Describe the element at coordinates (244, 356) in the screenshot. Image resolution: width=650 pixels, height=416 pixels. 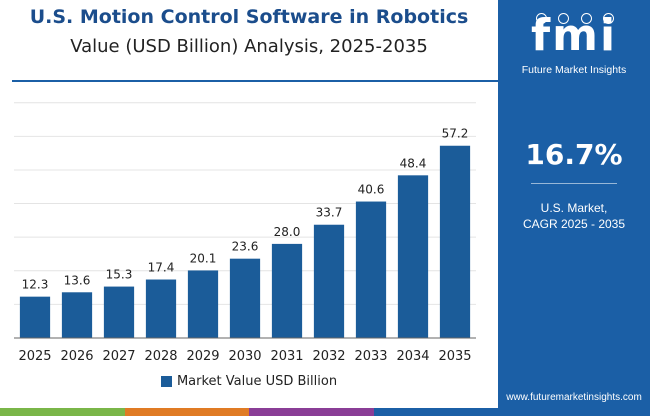
I see `x-tick-2030: 2030` at that location.